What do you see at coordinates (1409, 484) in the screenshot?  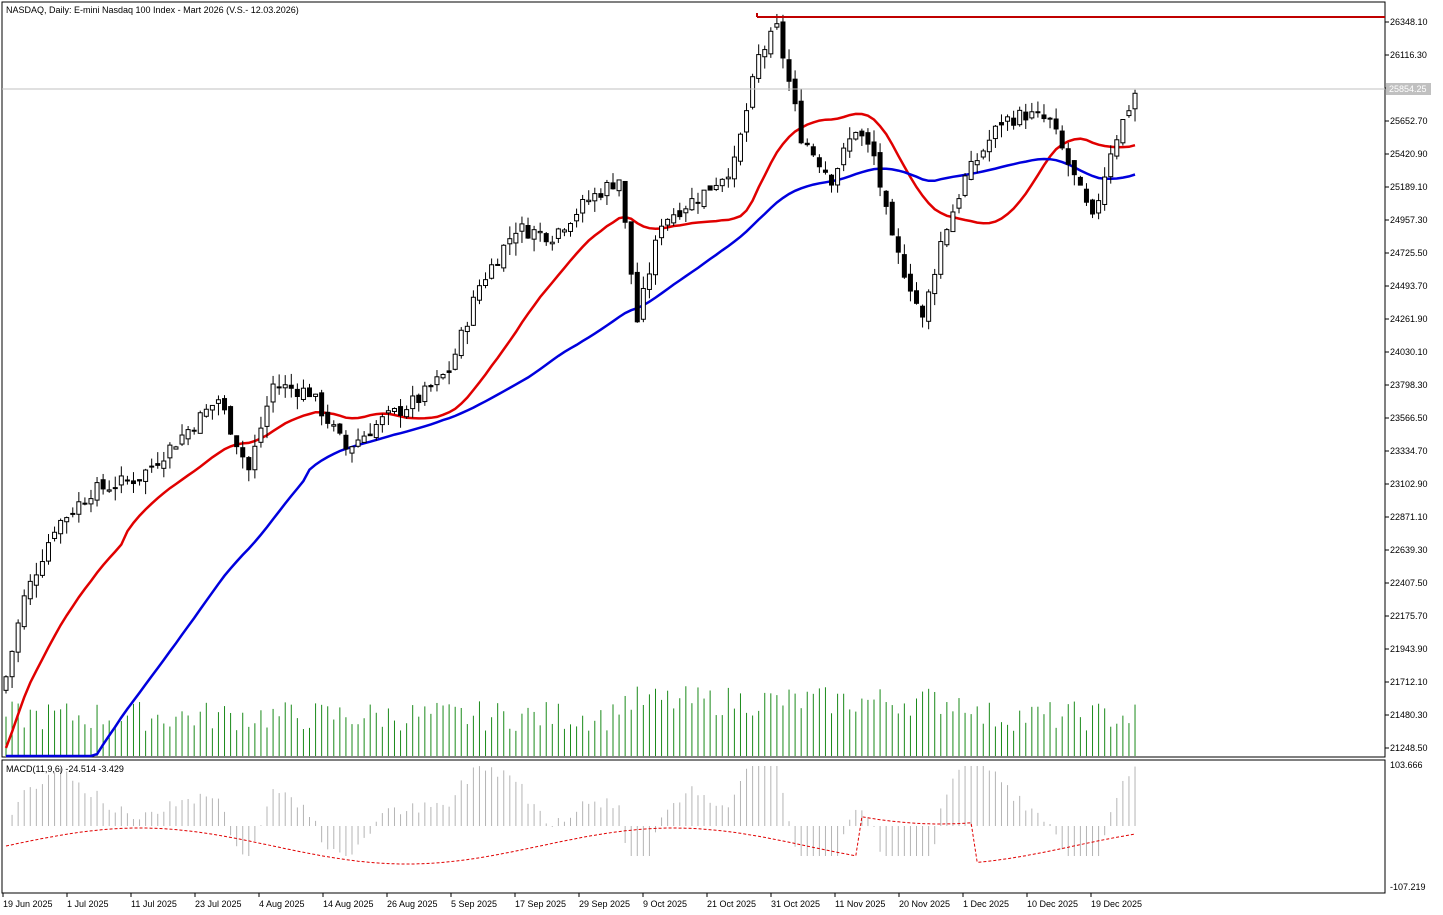 I see `price-tick-label: 23102.90` at bounding box center [1409, 484].